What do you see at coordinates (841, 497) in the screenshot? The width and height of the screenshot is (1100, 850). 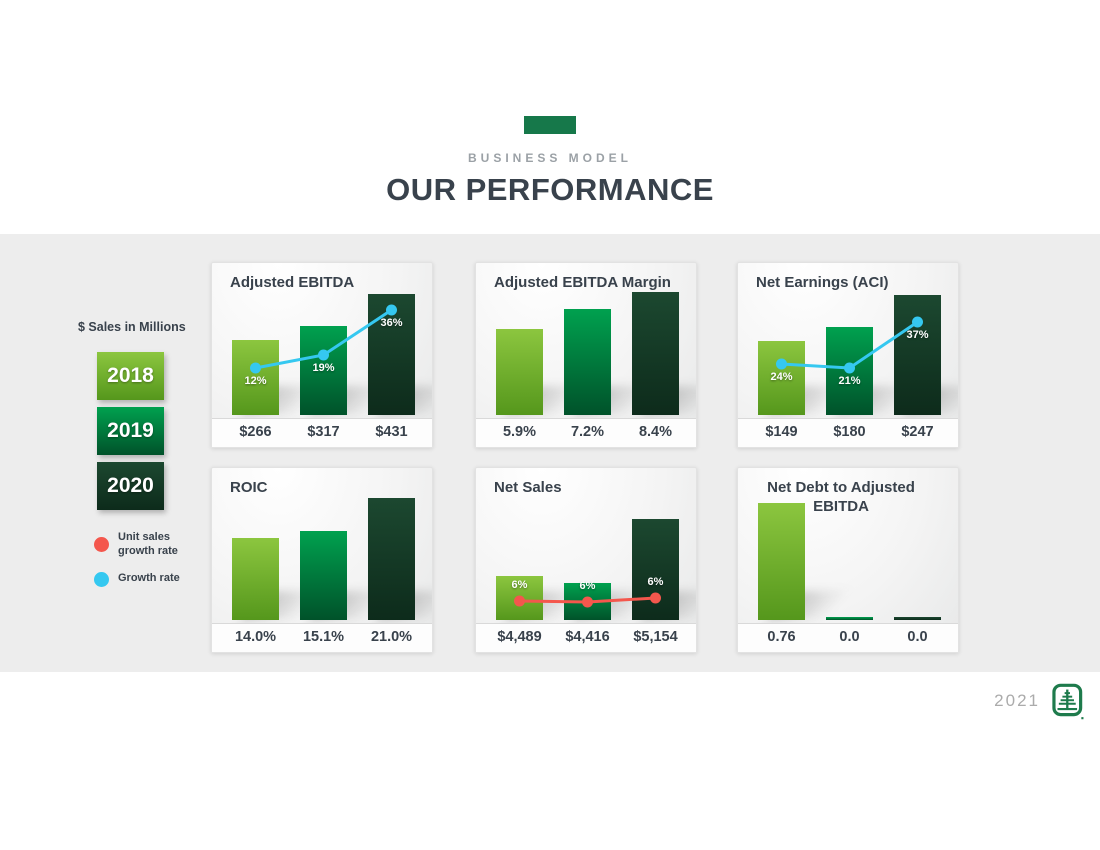 I see `chart-title: Net Debt to Adjusted EBITDA` at bounding box center [841, 497].